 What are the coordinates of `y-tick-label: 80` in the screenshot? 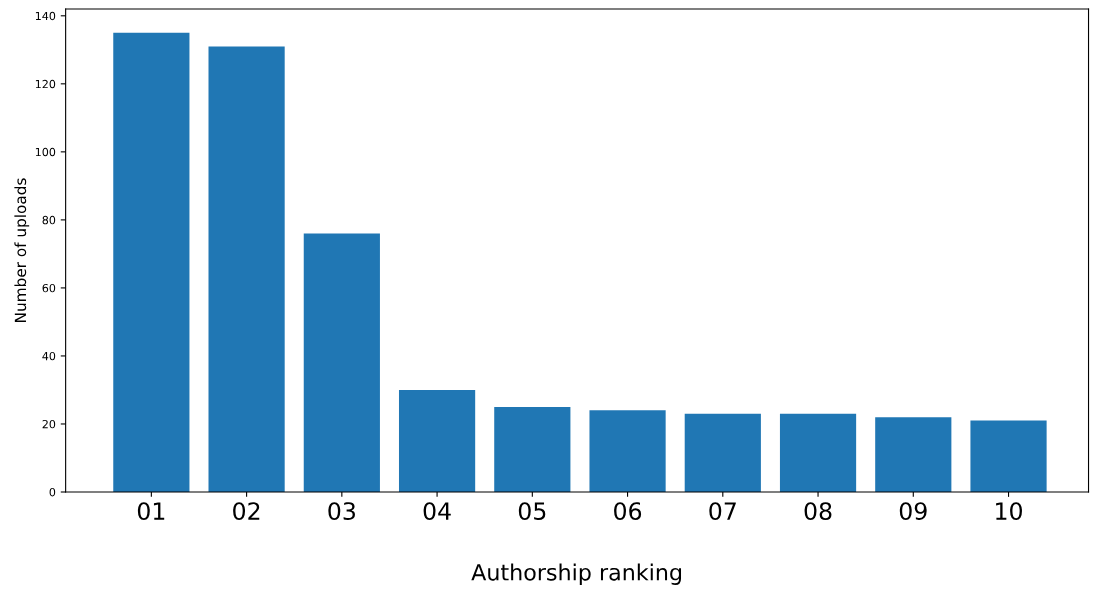 It's located at (49, 220).